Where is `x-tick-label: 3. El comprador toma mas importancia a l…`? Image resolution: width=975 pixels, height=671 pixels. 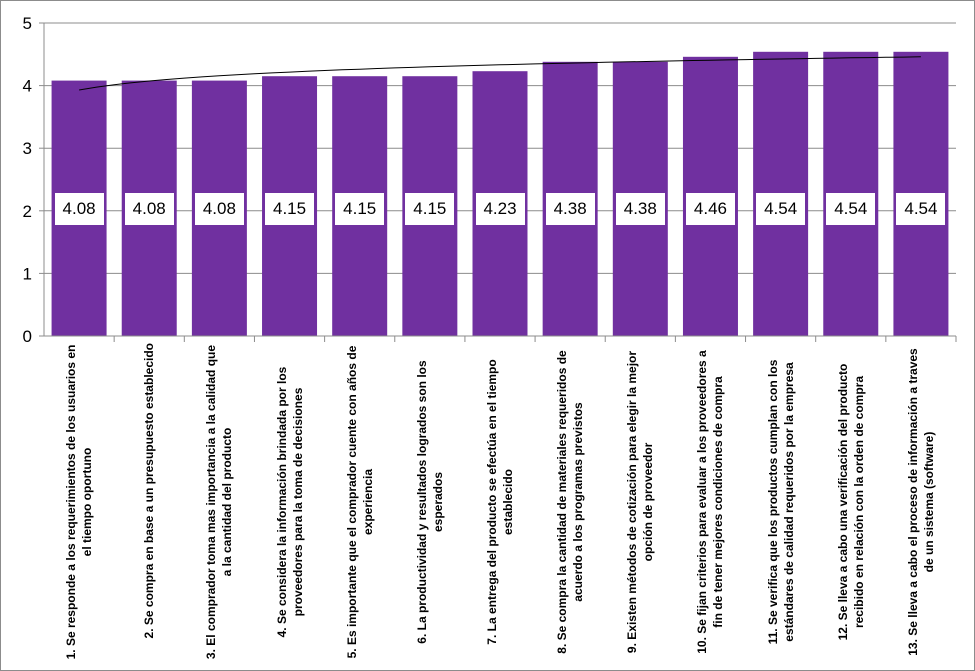 x-tick-label: 3. El comprador toma mas importancia a l… is located at coordinates (219, 503).